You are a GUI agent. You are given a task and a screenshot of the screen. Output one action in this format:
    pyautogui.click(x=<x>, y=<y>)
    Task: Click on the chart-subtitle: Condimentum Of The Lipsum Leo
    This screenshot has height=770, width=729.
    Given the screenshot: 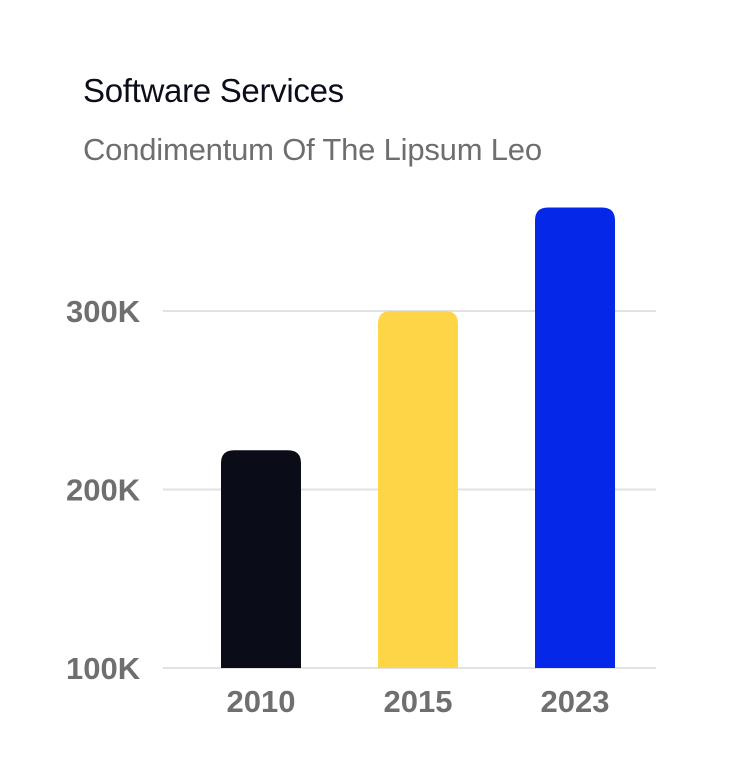 What is the action you would take?
    pyautogui.click(x=312, y=149)
    